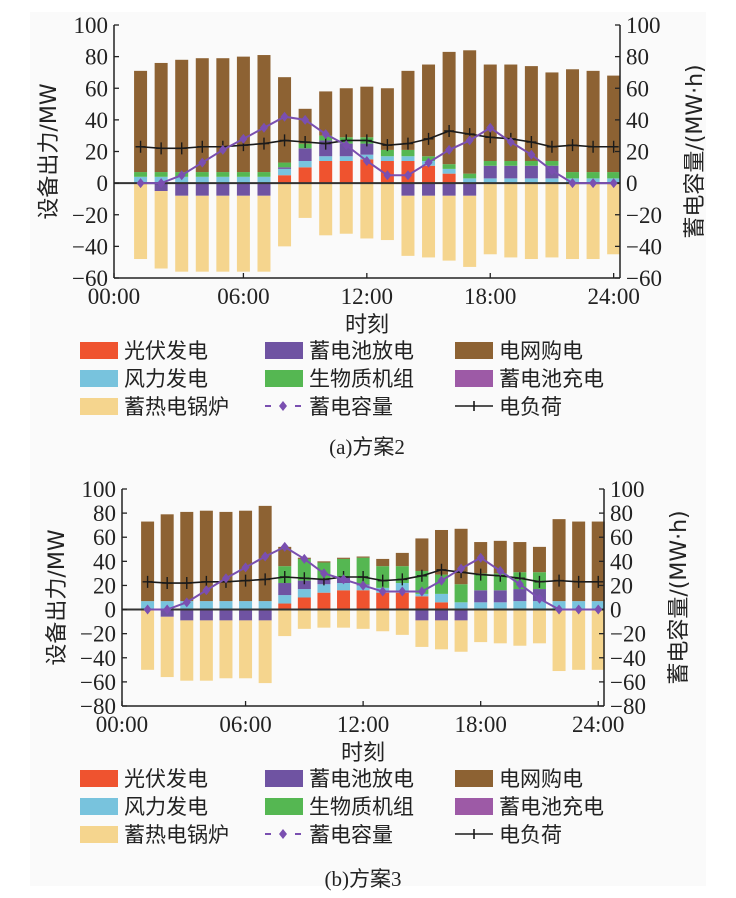 This screenshot has width=736, height=898. Describe the element at coordinates (644, 215) in the screenshot. I see `y-tick-label-right: −20` at that location.